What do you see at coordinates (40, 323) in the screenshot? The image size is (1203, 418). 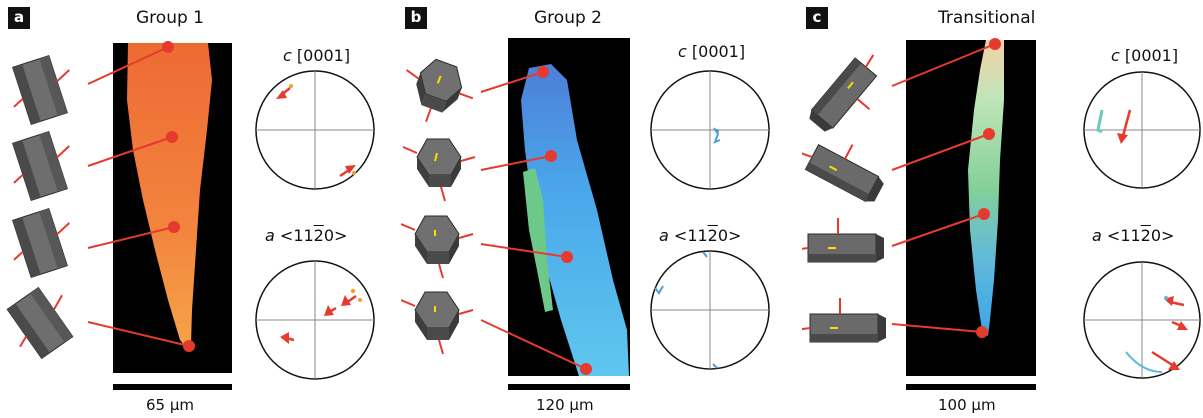 I see `crystal-a4` at bounding box center [40, 323].